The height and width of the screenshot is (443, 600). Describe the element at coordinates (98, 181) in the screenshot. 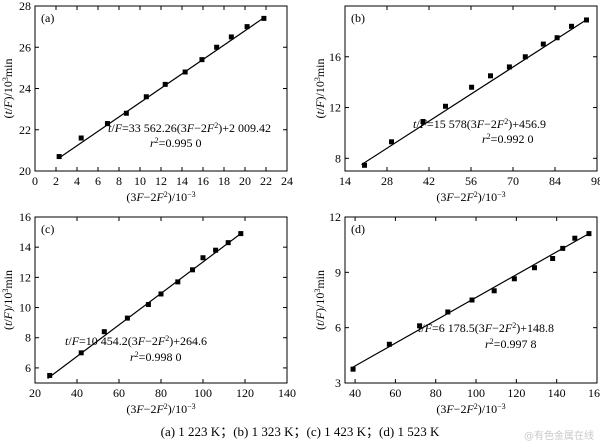

I see `x-tick-label: 6` at that location.